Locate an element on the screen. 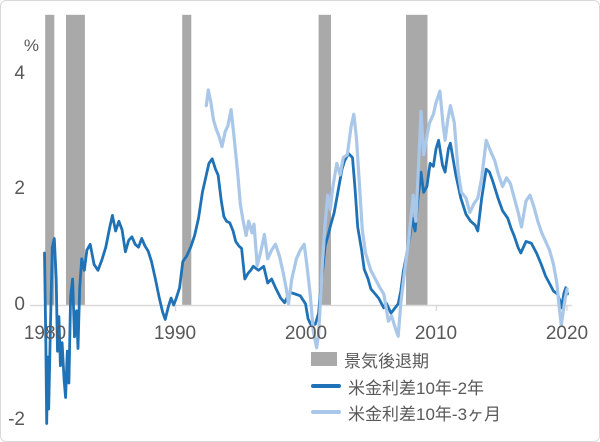  series-10y-2y-swatch is located at coordinates (326, 386).